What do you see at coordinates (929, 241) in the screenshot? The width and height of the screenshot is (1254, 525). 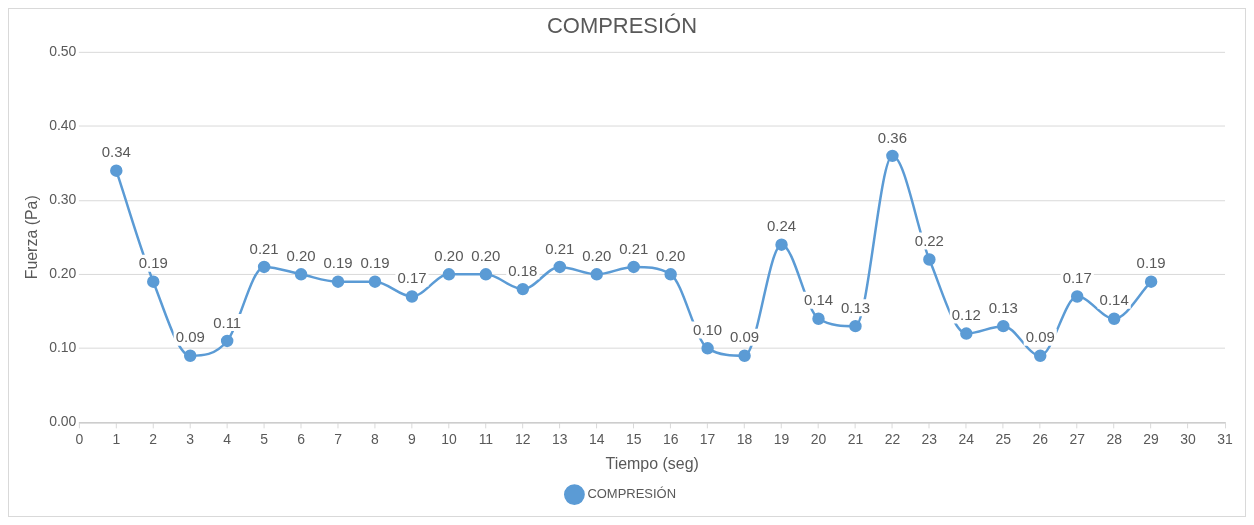 I see `data-label: 0.22` at bounding box center [929, 241].